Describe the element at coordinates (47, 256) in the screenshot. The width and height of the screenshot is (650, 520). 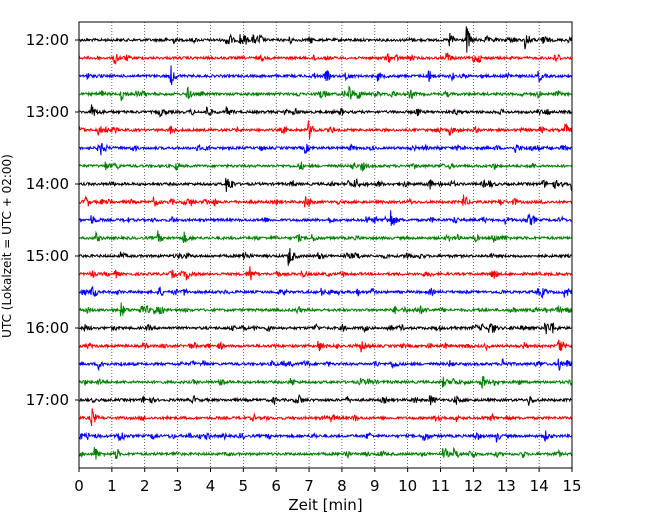
I see `y-tick-label: 15:00` at that location.